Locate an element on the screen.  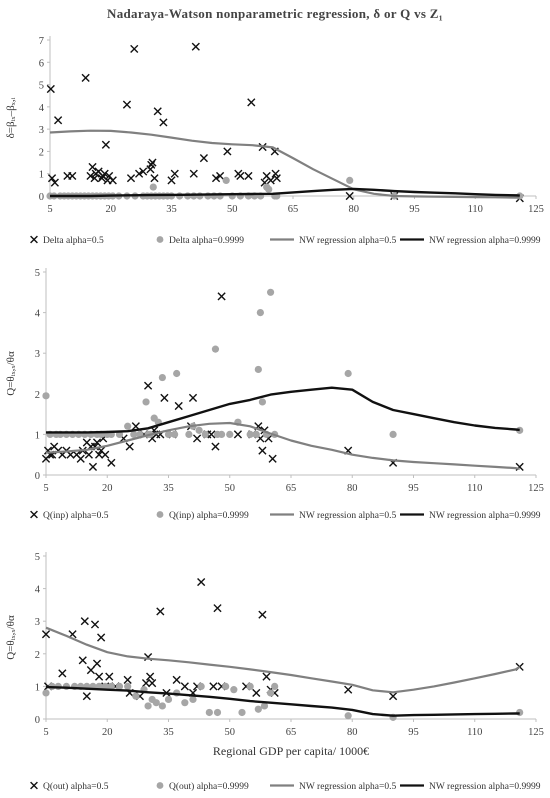
x-tick-label: 95 is located at coordinates (413, 488).